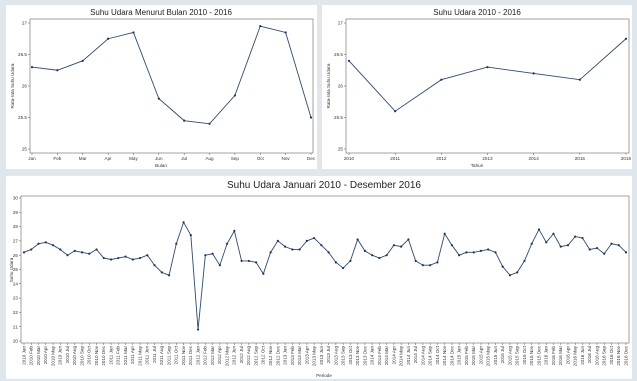 This screenshot has width=637, height=381. What do you see at coordinates (531, 355) in the screenshot?
I see `x-tick-label: 2015 Nov` at bounding box center [531, 355].